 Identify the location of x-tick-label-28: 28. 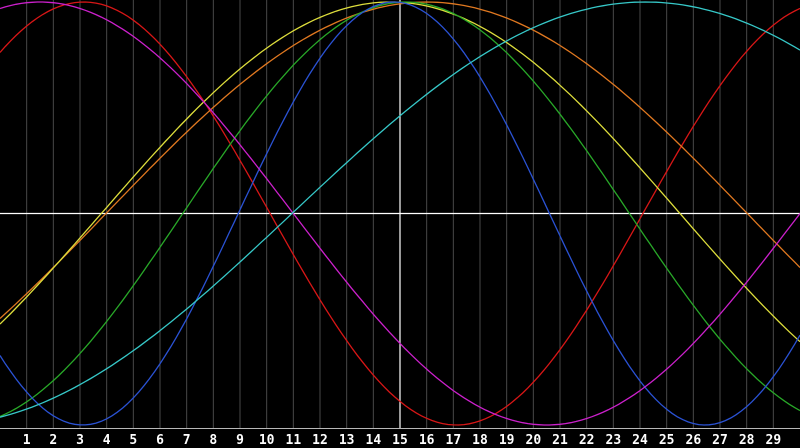
(747, 440).